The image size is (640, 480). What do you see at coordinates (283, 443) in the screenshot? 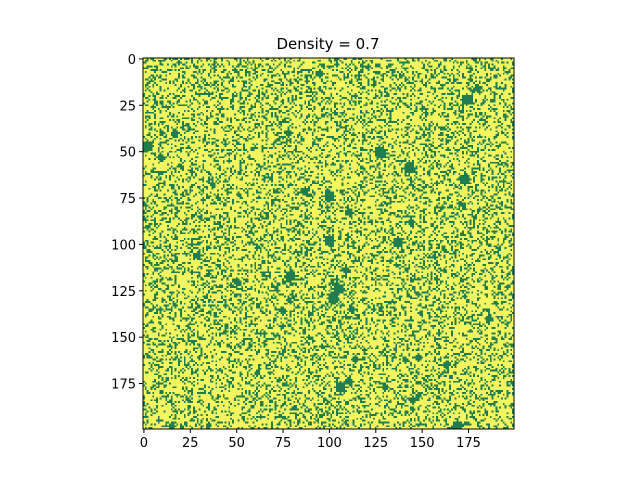
I see `x-tick-label: 75` at bounding box center [283, 443].